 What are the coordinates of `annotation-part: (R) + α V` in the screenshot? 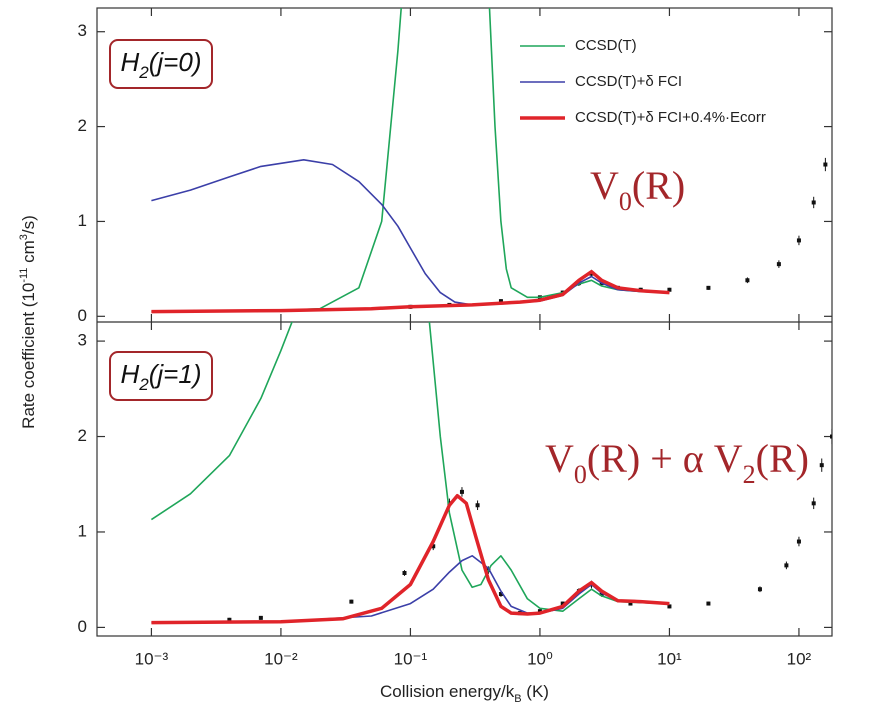 It's located at (665, 458).